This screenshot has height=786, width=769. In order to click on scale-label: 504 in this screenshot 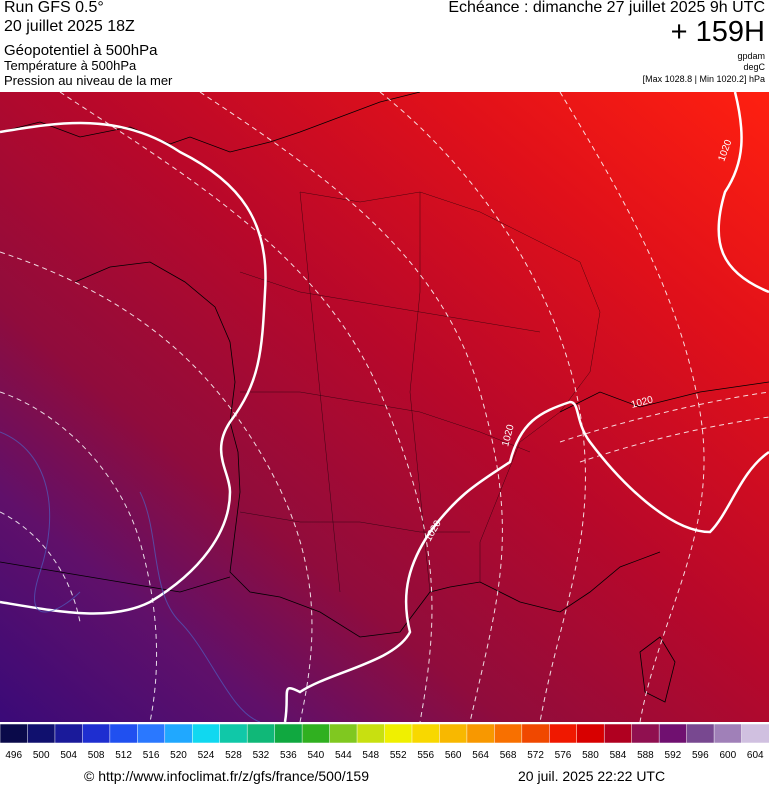, I will do `click(68, 755)`.